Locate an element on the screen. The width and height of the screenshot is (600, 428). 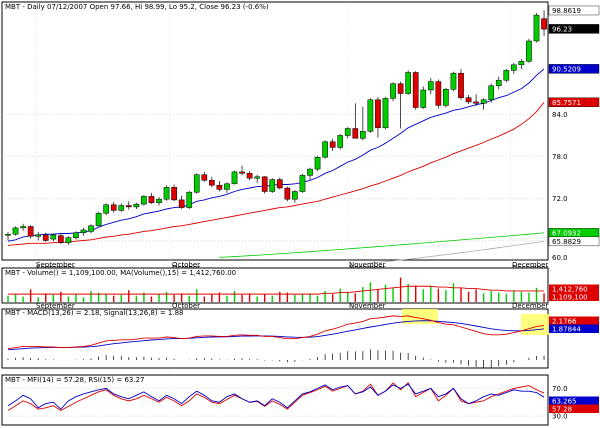
month-label: September is located at coordinates (55, 306).